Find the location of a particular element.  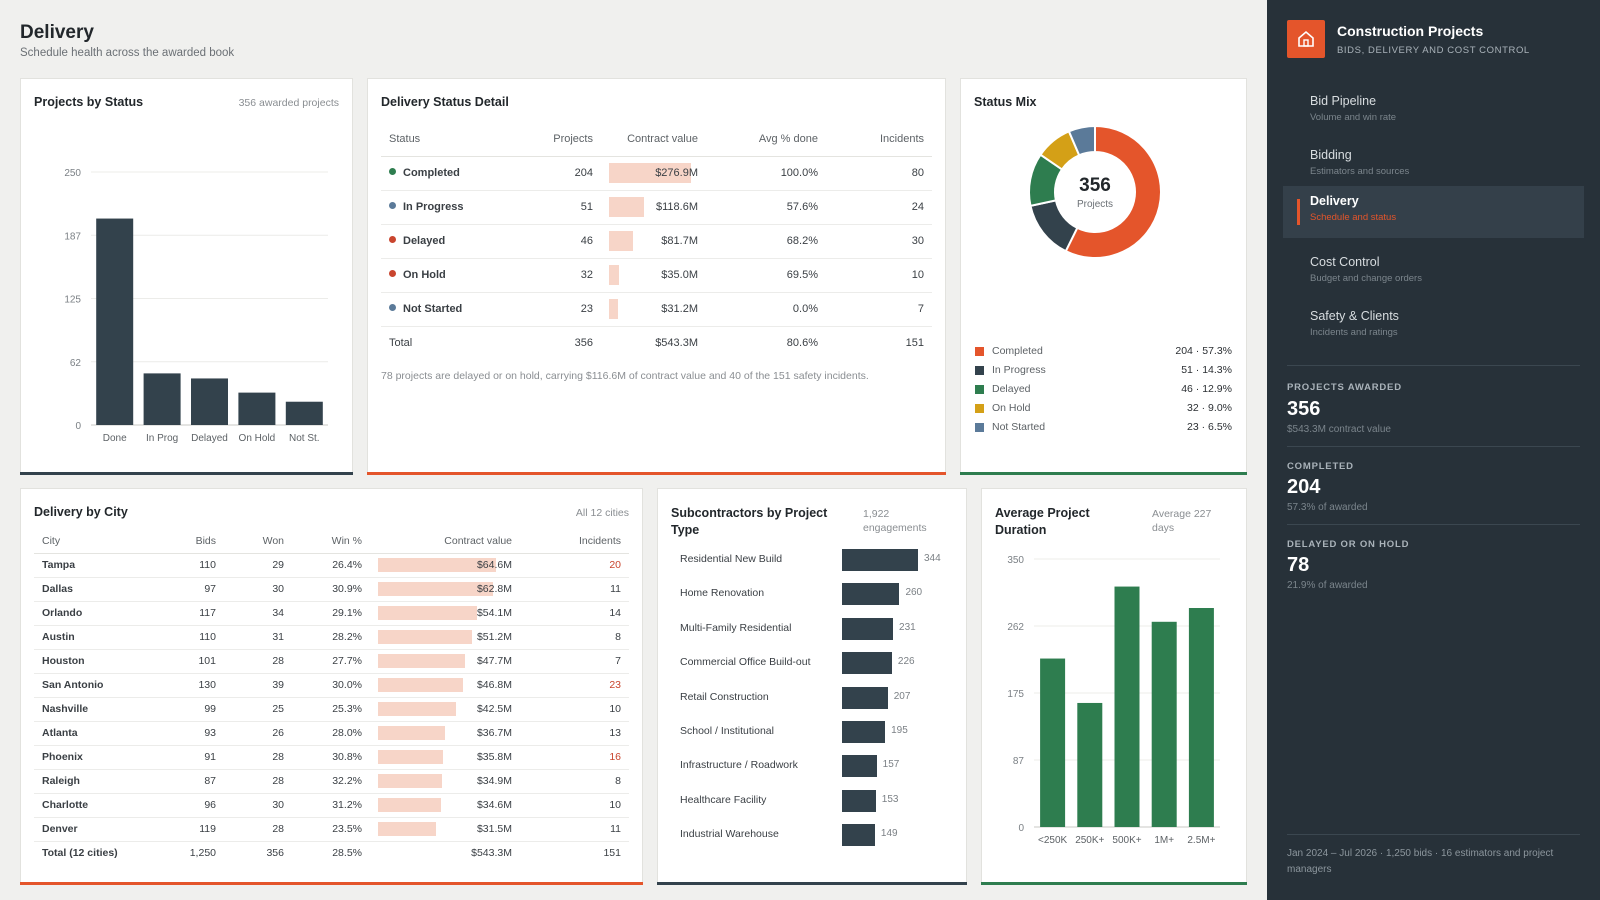

col-won: Won is located at coordinates (258, 541).